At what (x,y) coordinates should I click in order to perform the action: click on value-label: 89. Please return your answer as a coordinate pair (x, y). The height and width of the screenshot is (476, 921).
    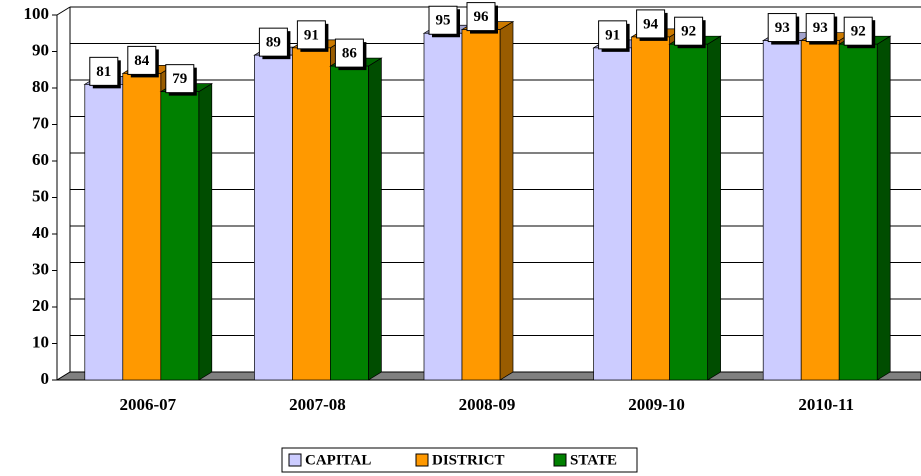
    Looking at the image, I should click on (273, 43).